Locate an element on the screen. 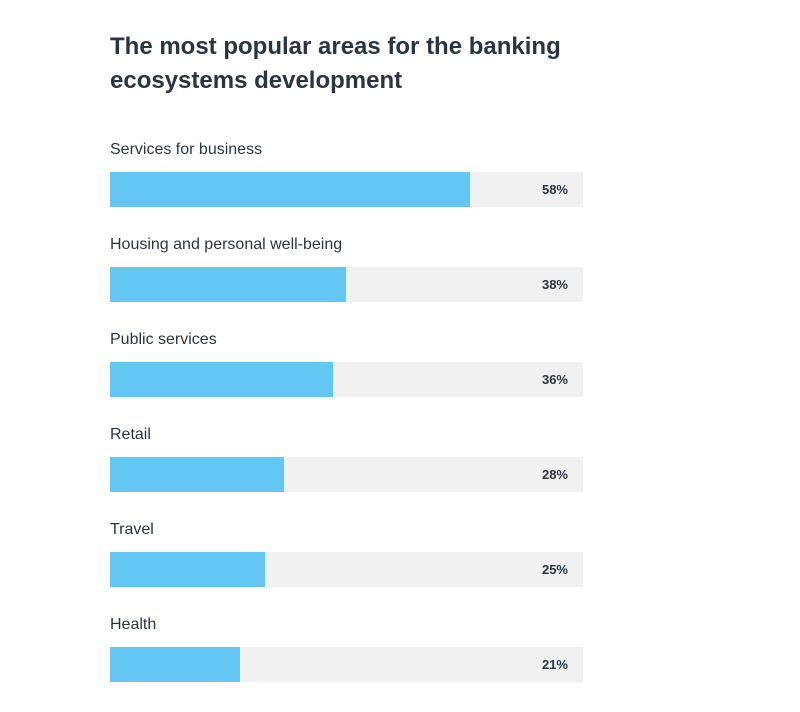 The width and height of the screenshot is (800, 712). bar-track: 25% is located at coordinates (346, 569).